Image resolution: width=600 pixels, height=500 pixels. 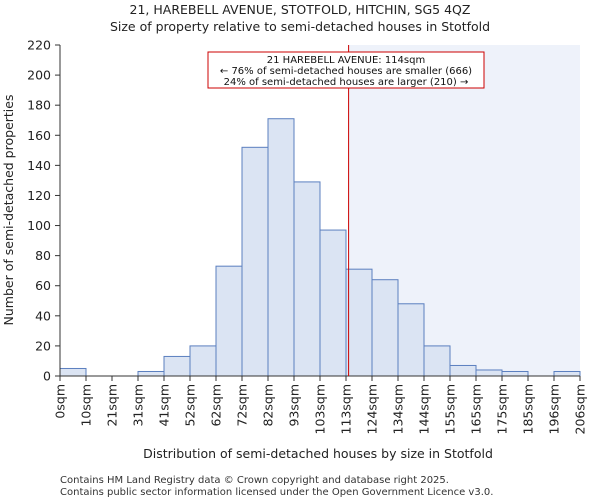 What do you see at coordinates (450, 409) in the screenshot?
I see `x-tick-label: 155sqm` at bounding box center [450, 409].